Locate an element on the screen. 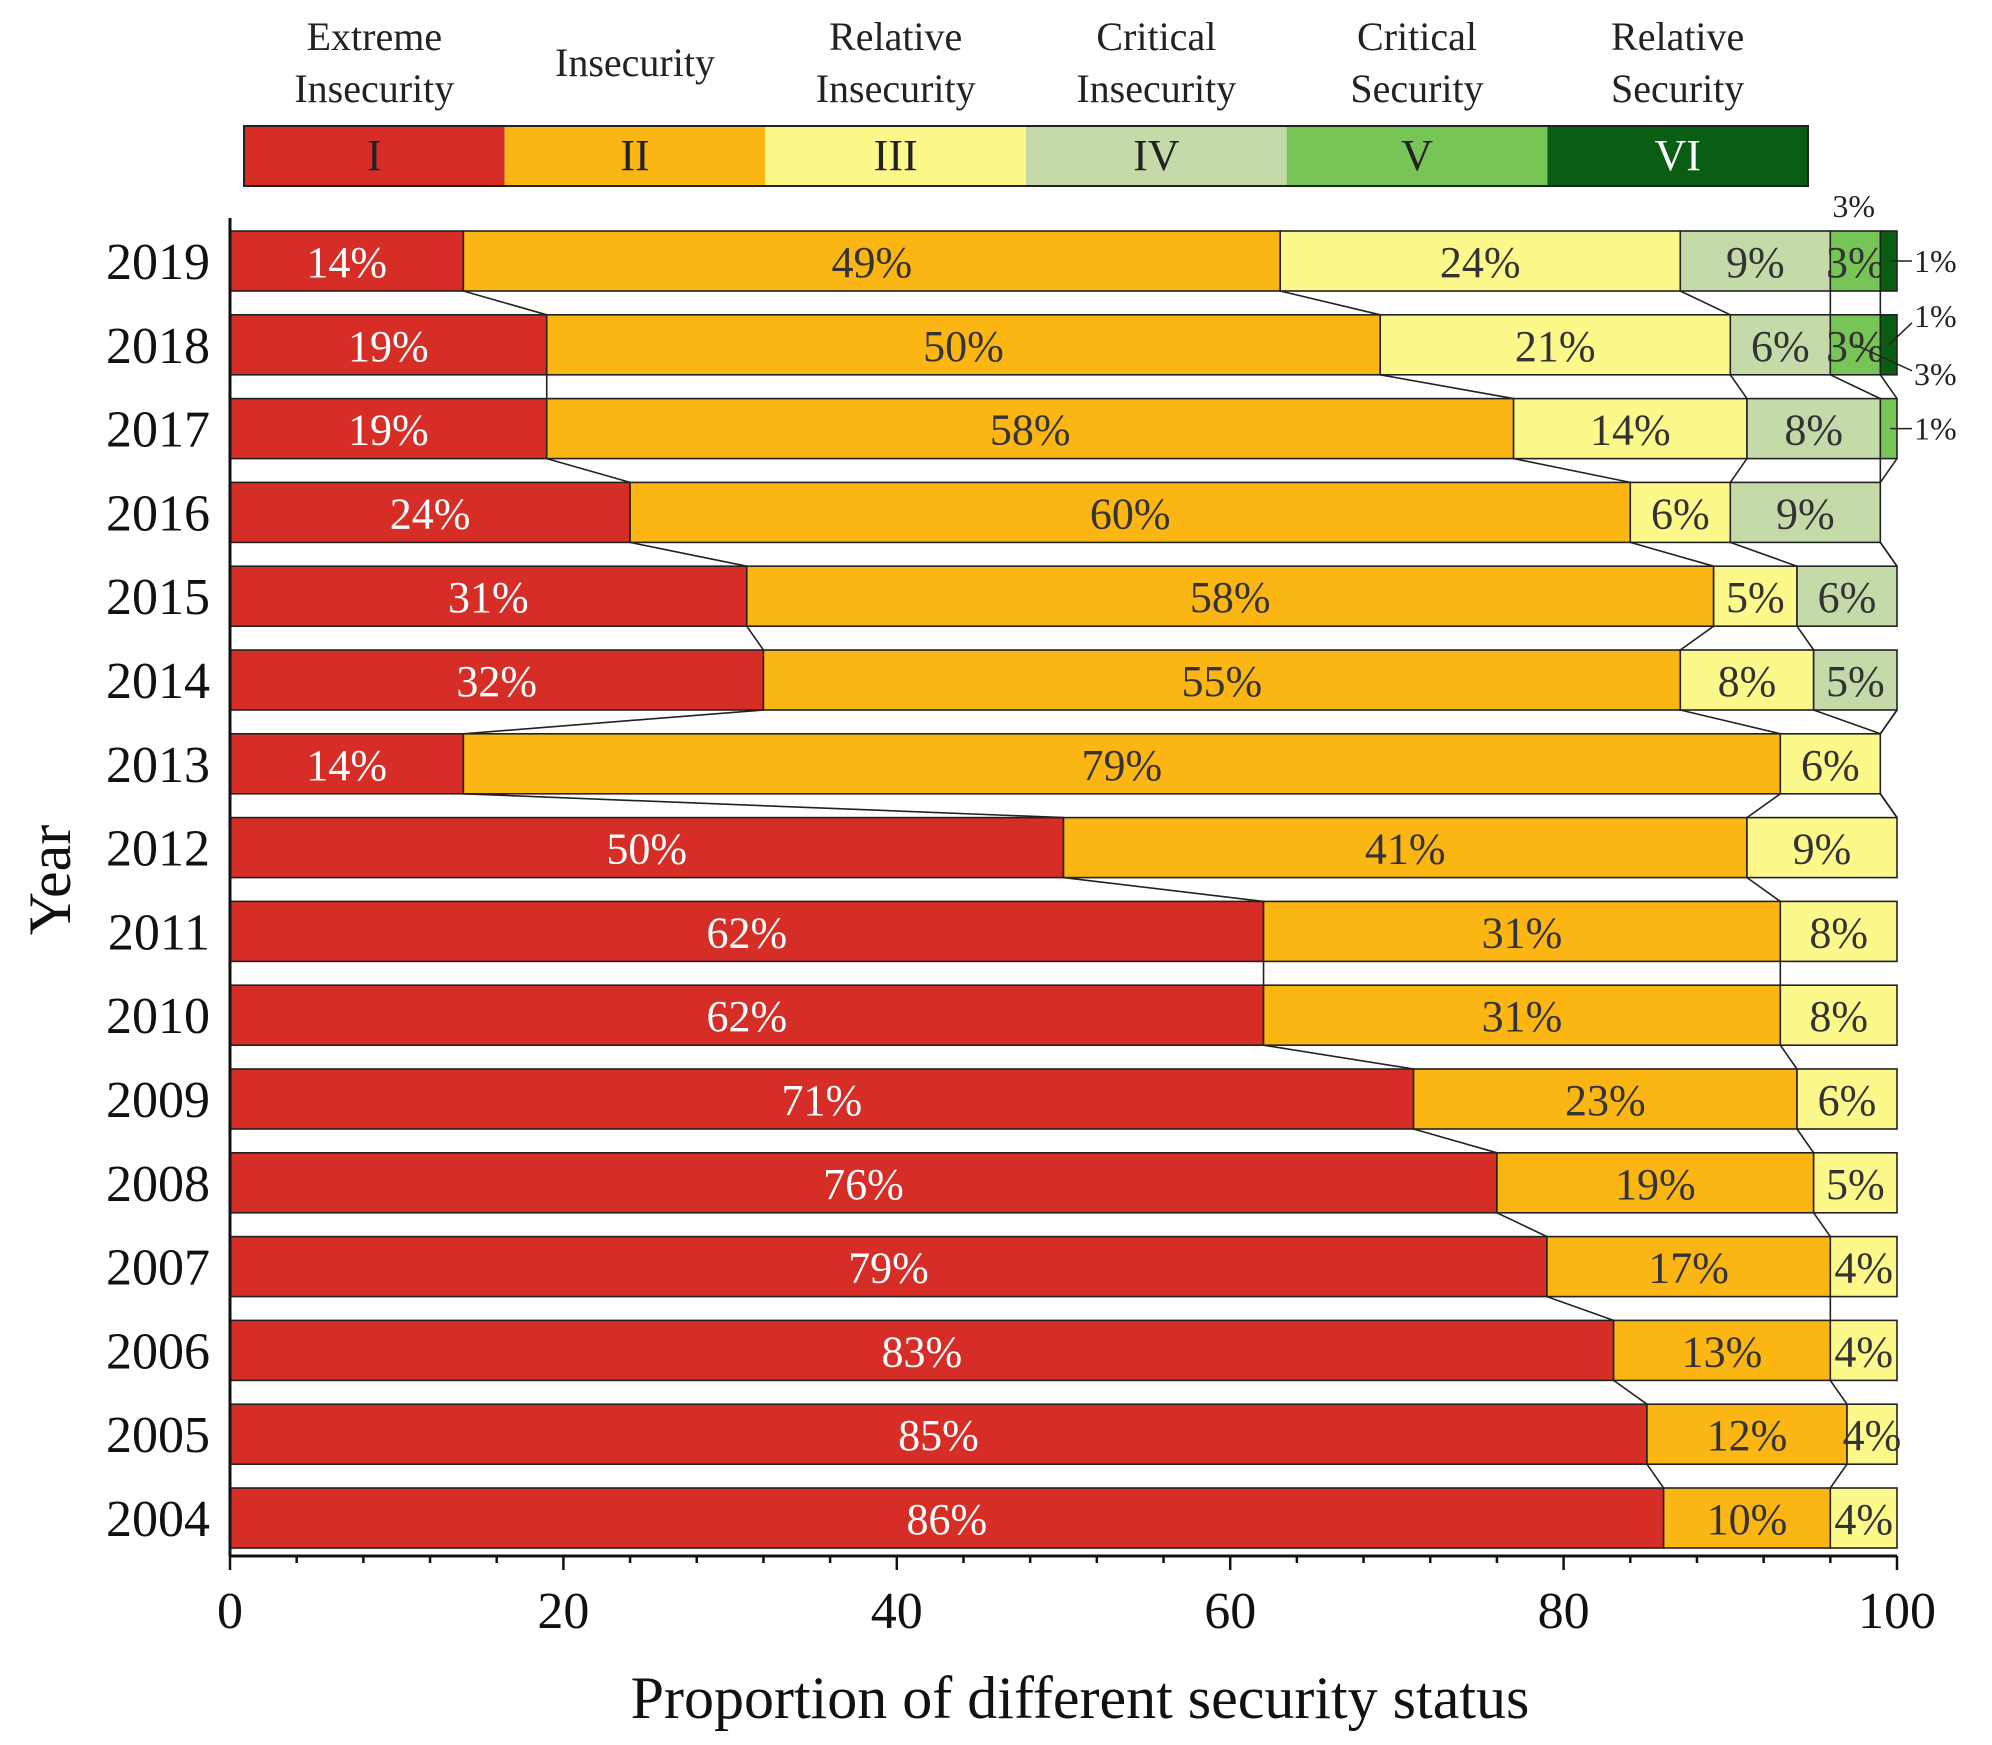  y-tick-label: 2017 is located at coordinates (158, 430).